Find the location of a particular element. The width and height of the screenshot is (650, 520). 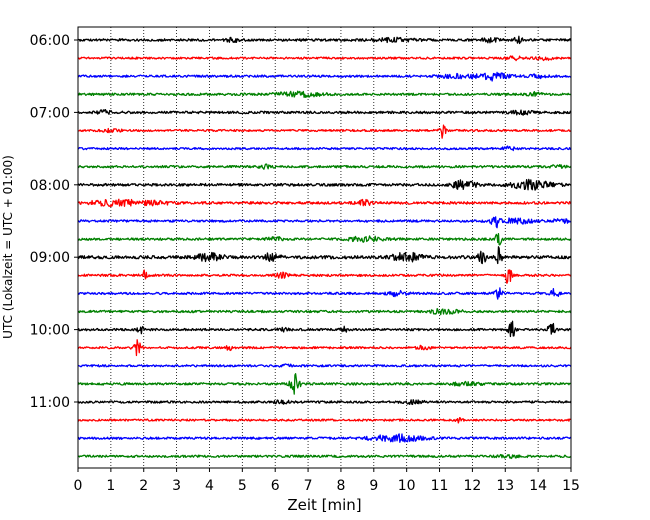

x-tick-label-10: 10 is located at coordinates (407, 486).